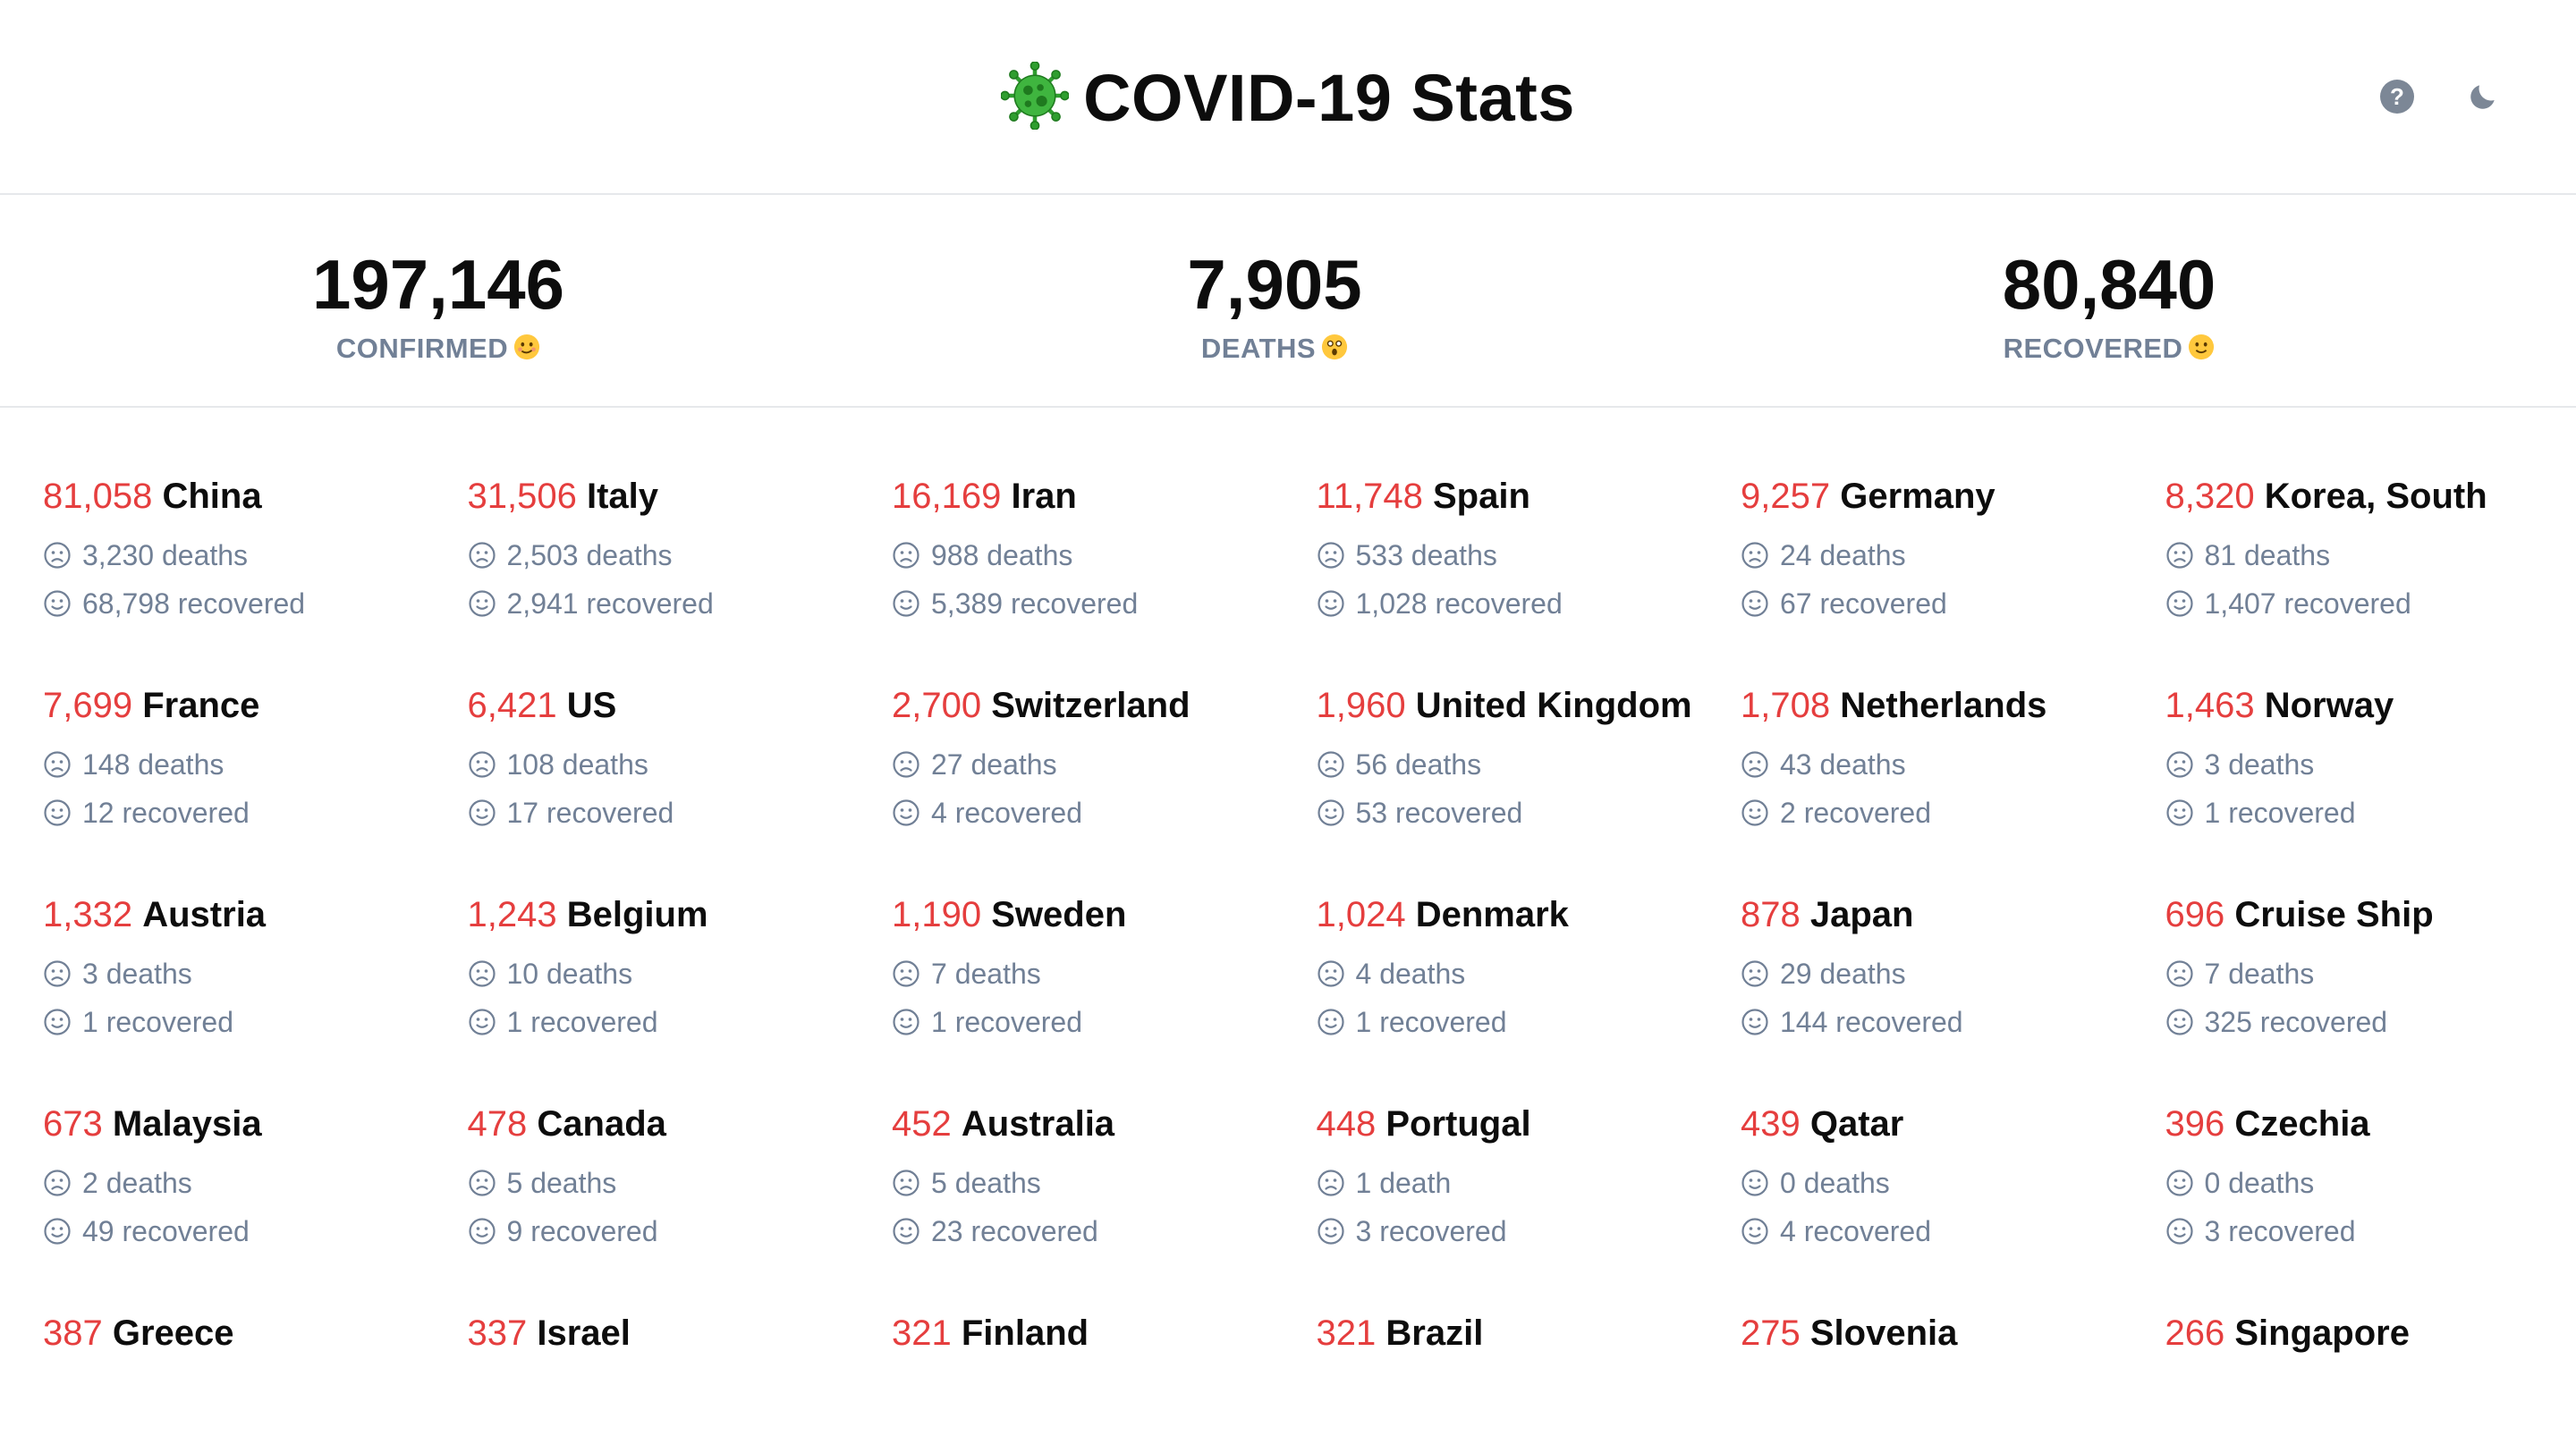 The image size is (2576, 1436). Describe the element at coordinates (1426, 555) in the screenshot. I see `country-deaths-text: 533 deaths` at that location.